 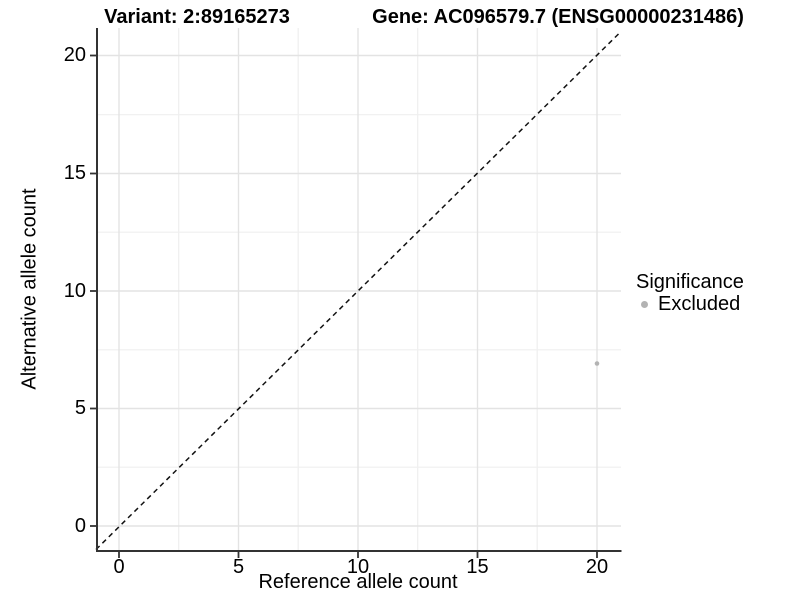 I want to click on x-tick-label-0: 0, so click(x=119, y=567).